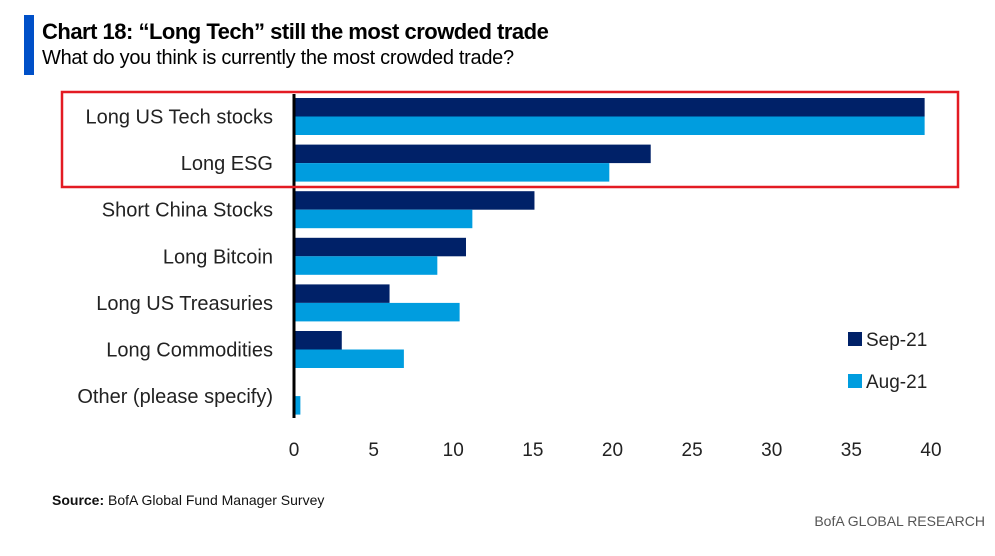 The image size is (995, 556). Describe the element at coordinates (896, 340) in the screenshot. I see `legend-label: Sep-21` at that location.